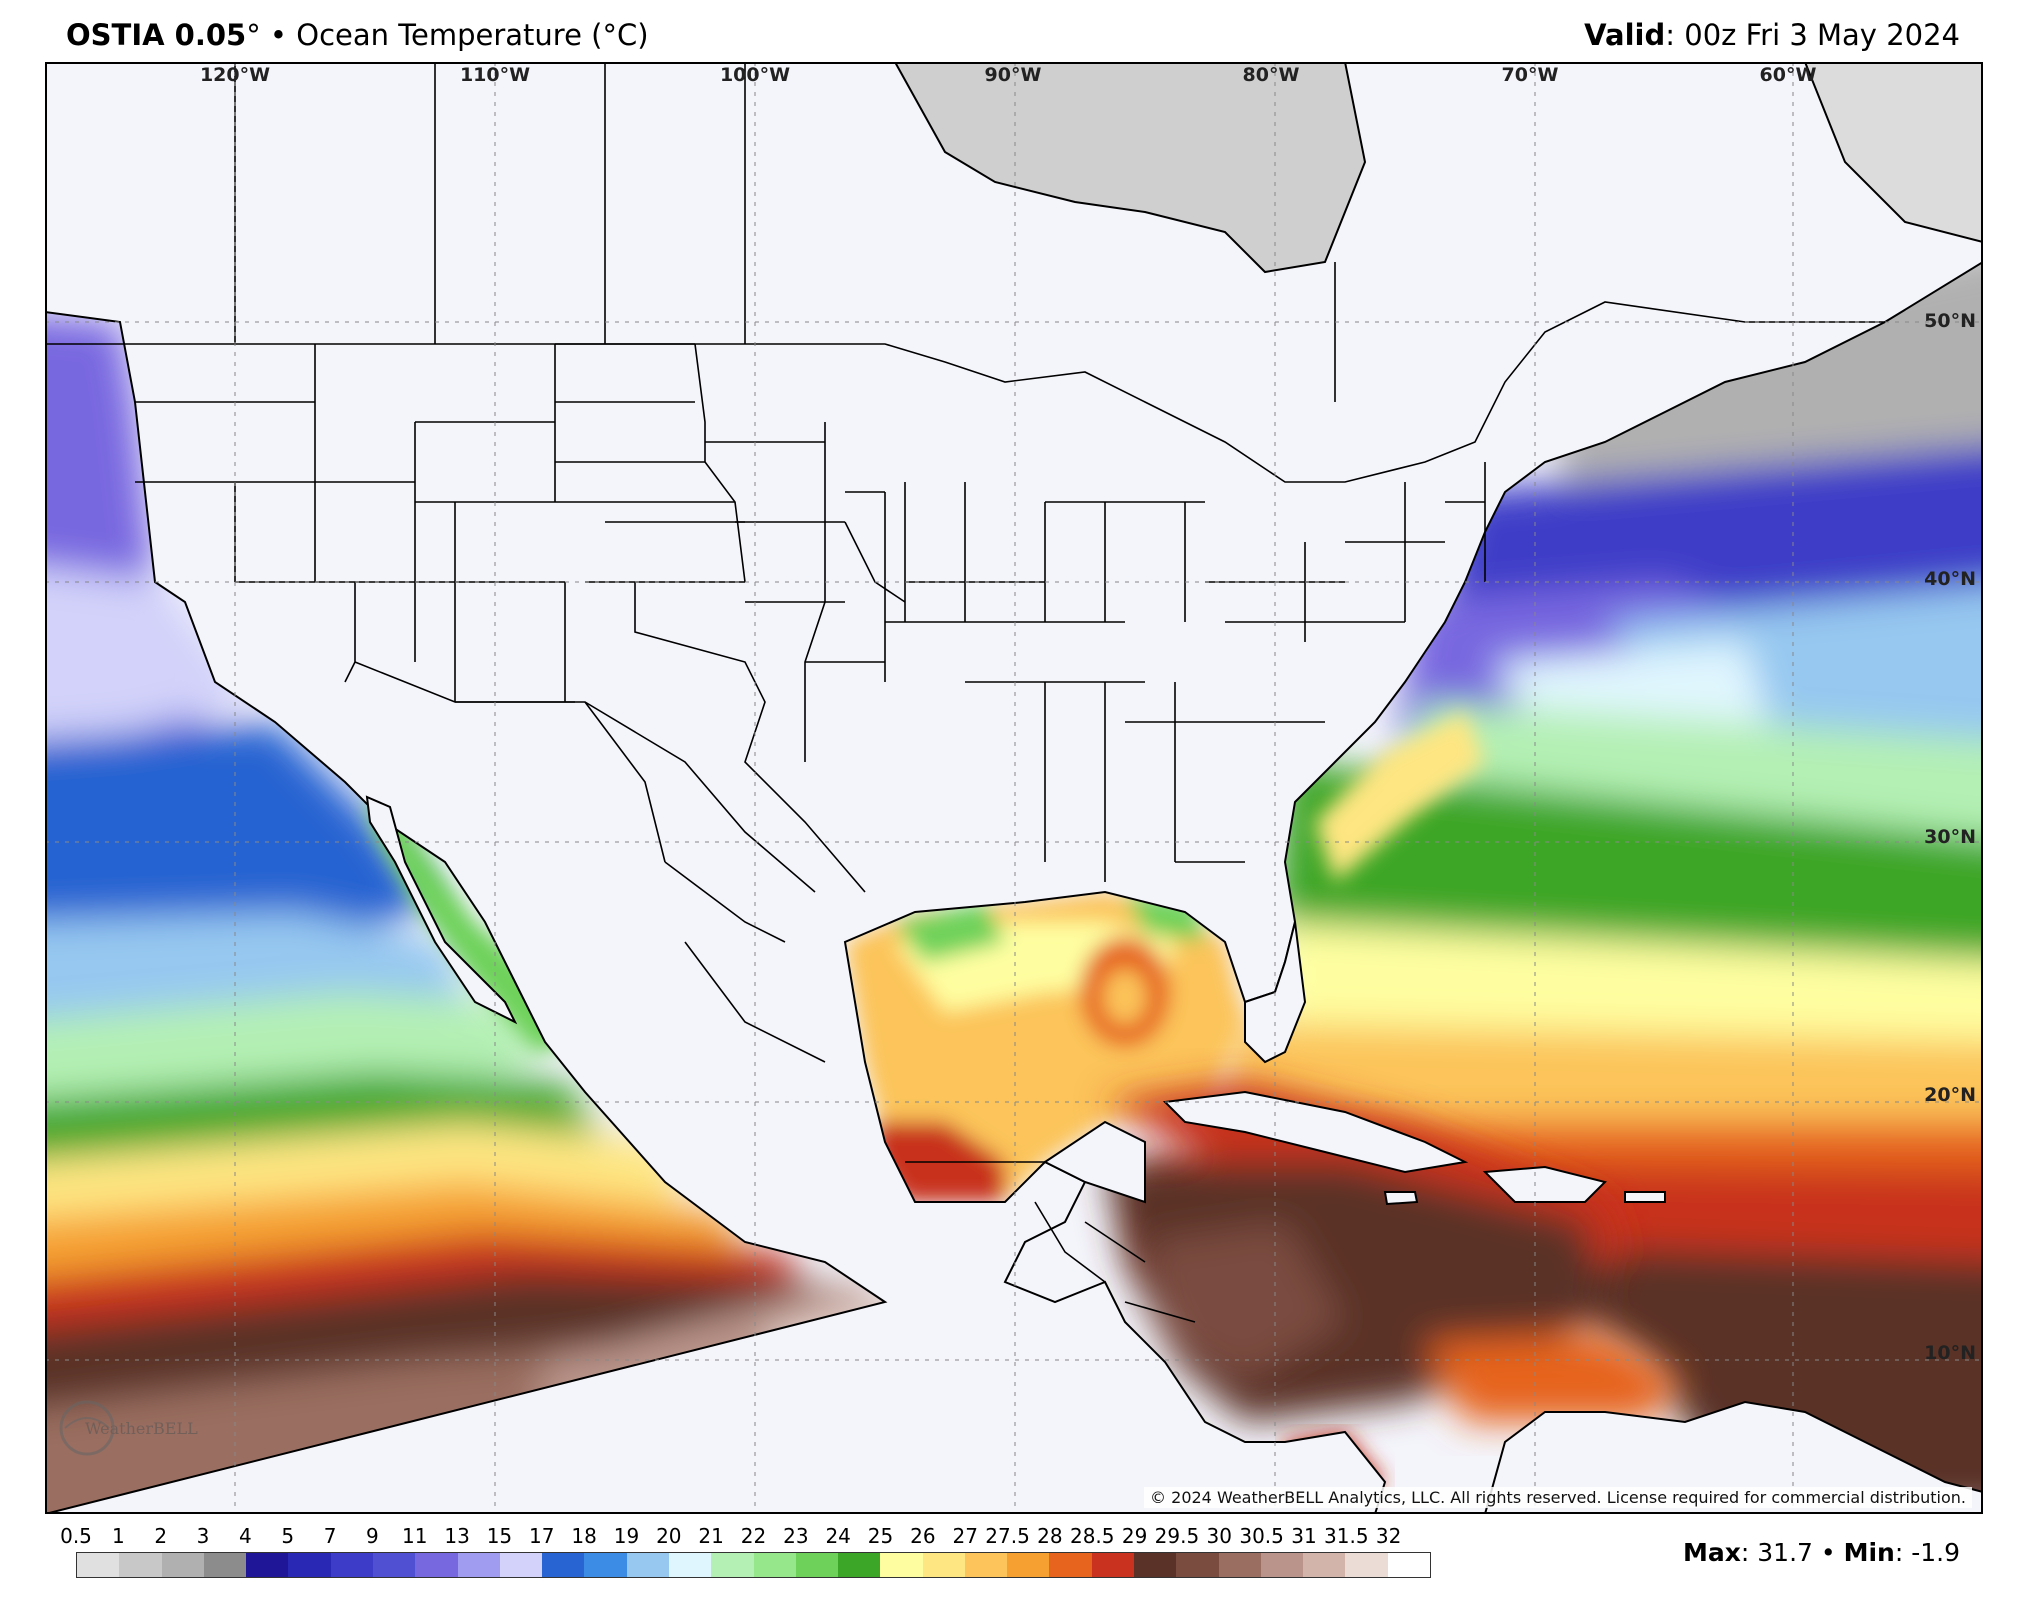 This screenshot has width=2020, height=1600. What do you see at coordinates (472, 35) in the screenshot?
I see `variable-name: Ocean Temperature (°C)` at bounding box center [472, 35].